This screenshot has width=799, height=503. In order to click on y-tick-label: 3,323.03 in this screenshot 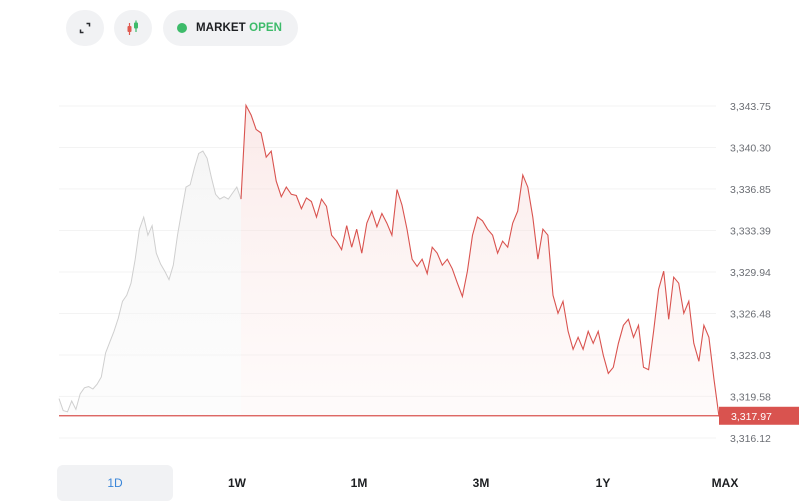, I will do `click(750, 356)`.